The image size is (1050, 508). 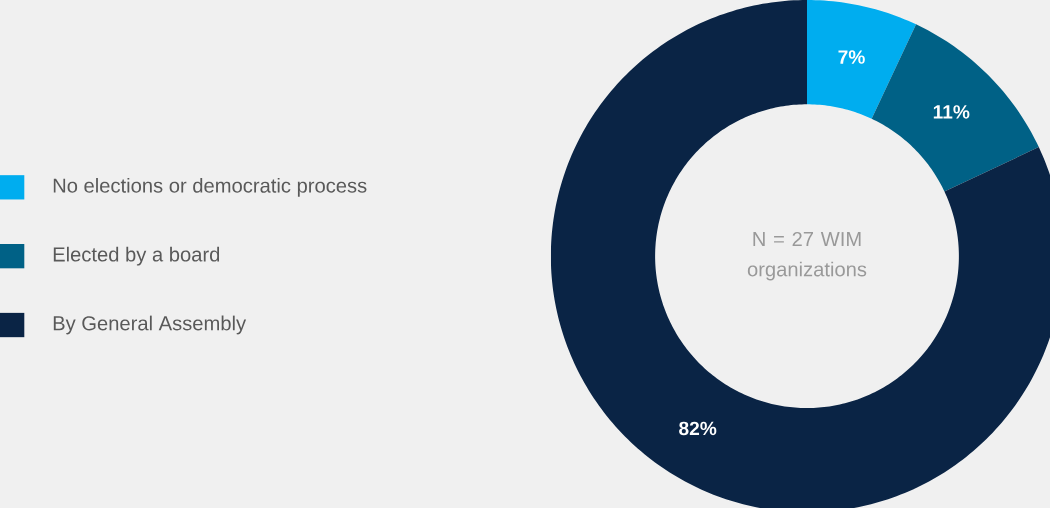 What do you see at coordinates (698, 428) in the screenshot?
I see `data-label: 82%` at bounding box center [698, 428].